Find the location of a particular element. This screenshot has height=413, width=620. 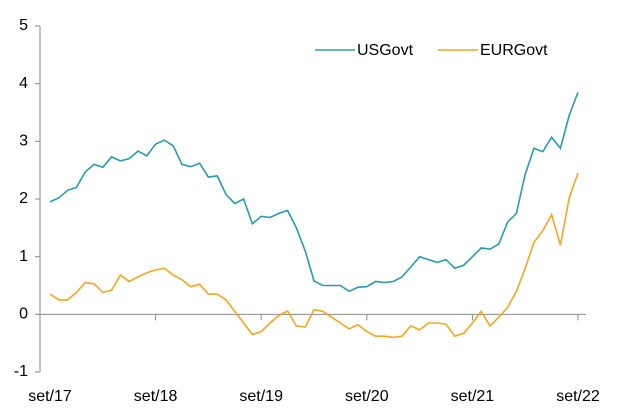

y-tick-label: -1 is located at coordinates (21, 371).